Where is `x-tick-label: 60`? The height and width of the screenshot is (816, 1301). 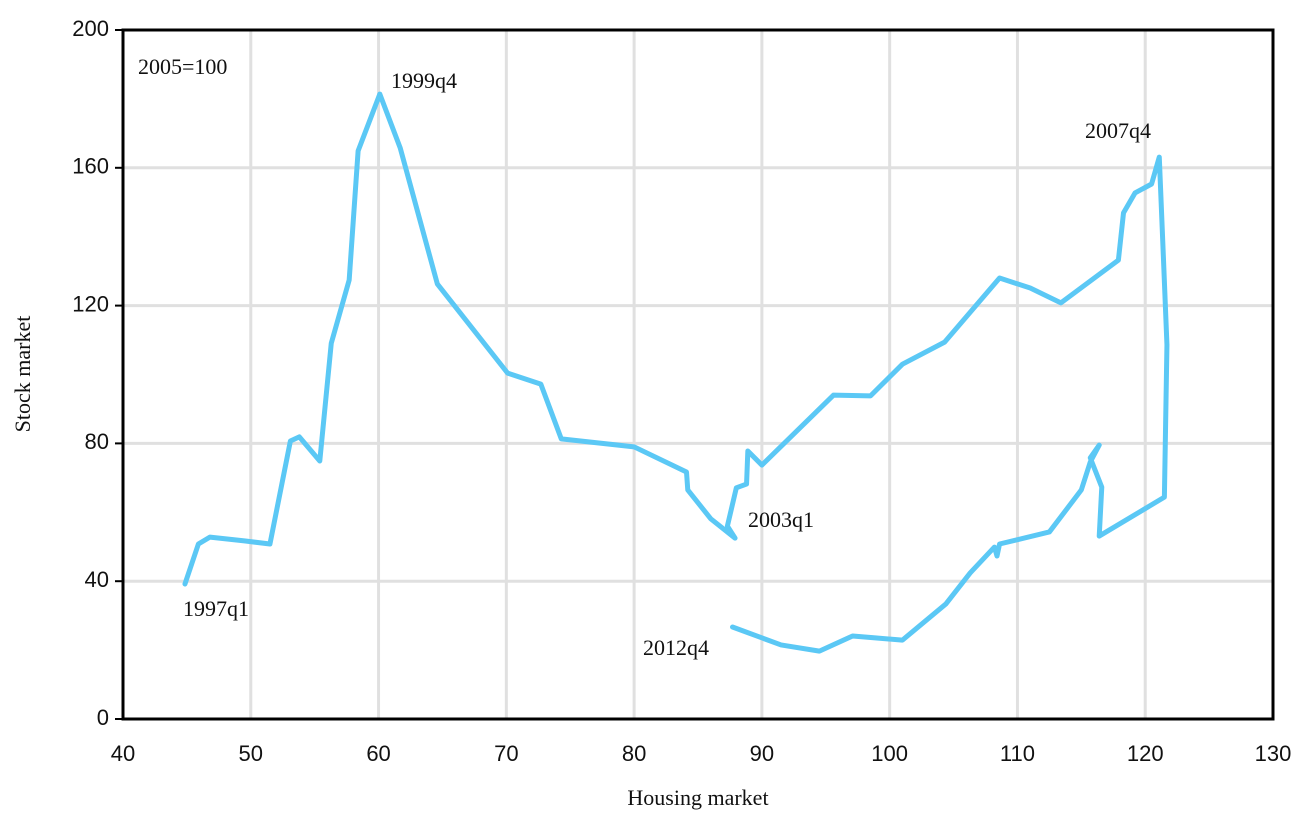
x-tick-label: 60 is located at coordinates (378, 753).